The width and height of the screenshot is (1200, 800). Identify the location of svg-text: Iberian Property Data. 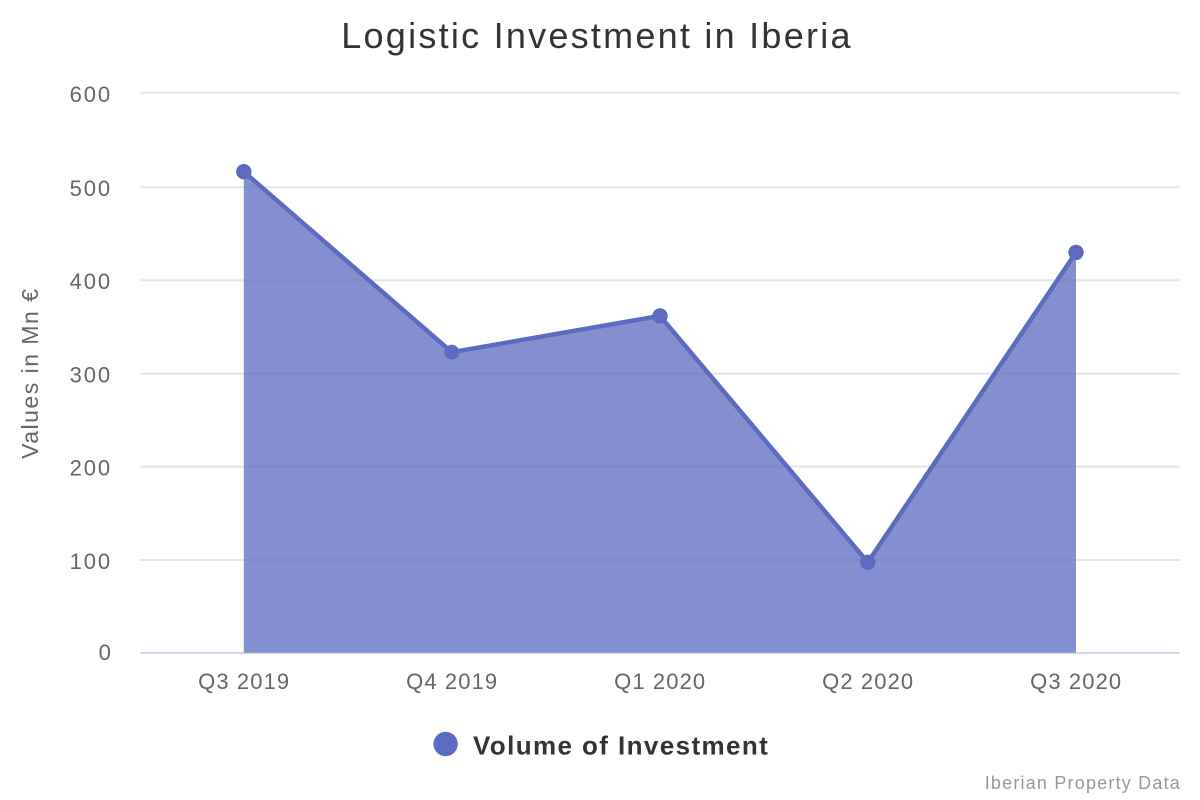
(1083, 783).